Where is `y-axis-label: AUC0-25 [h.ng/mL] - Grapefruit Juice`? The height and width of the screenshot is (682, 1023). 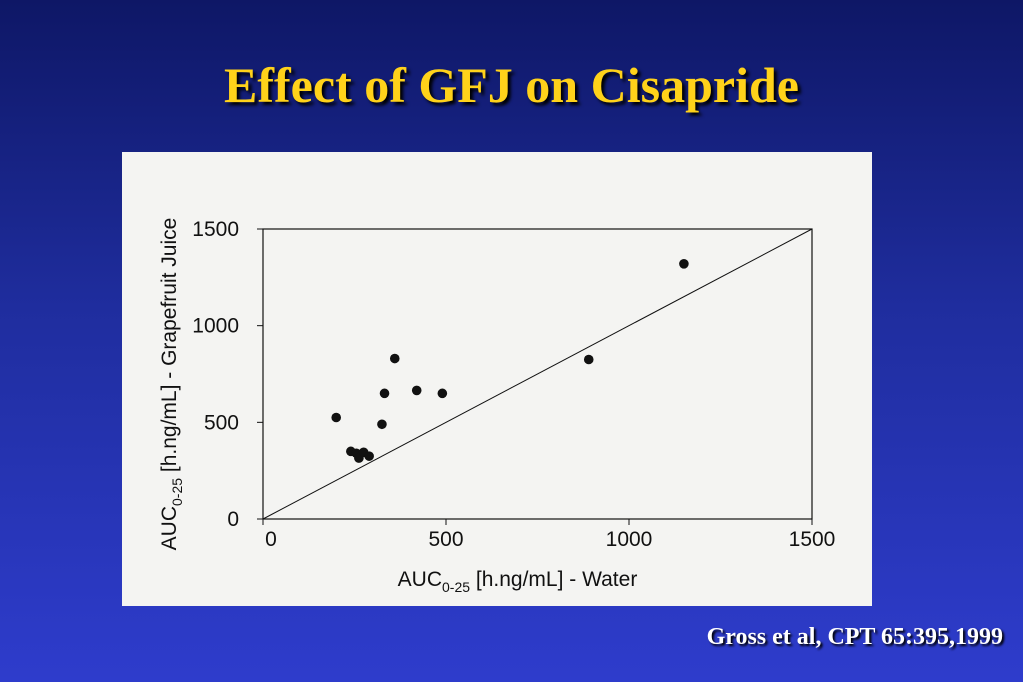
y-axis-label: AUC0-25 [h.ng/mL] - Grapefruit Juice is located at coordinates (171, 384).